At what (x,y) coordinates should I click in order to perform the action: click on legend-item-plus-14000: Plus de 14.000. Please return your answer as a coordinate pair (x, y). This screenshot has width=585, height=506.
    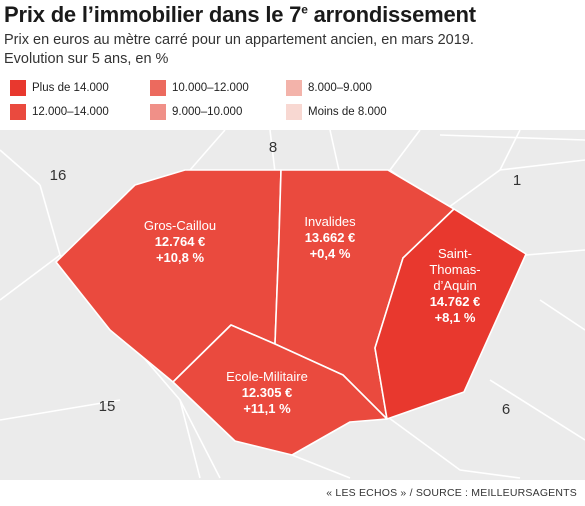
    Looking at the image, I should click on (59, 88).